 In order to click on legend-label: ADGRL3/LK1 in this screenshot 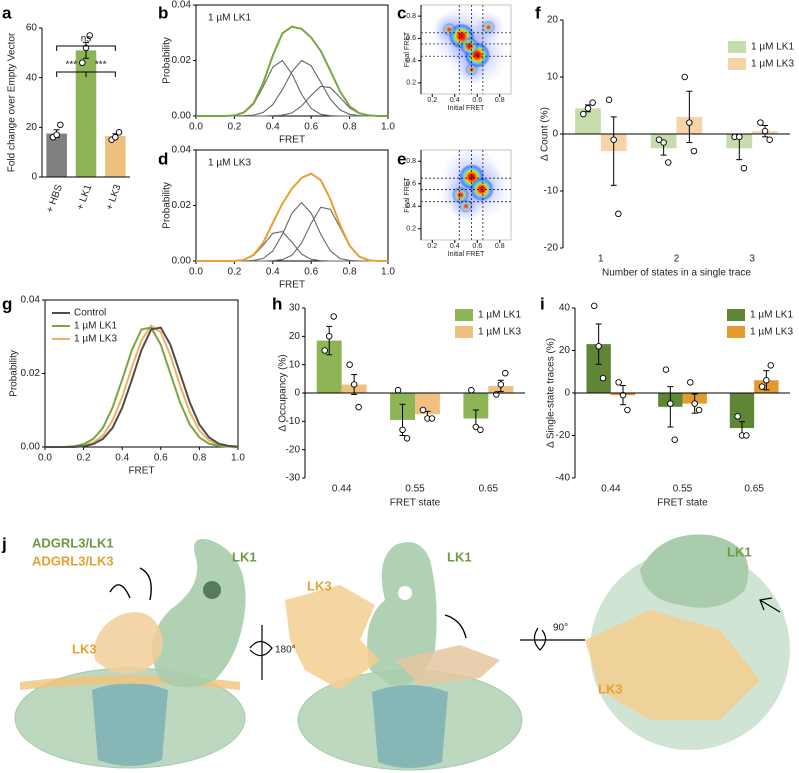, I will do `click(73, 542)`.